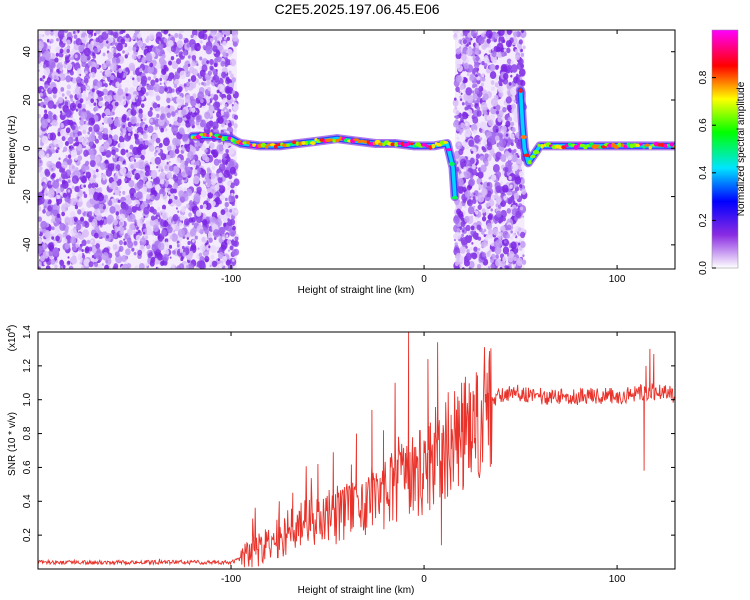 Image resolution: width=750 pixels, height=600 pixels. Describe the element at coordinates (617, 579) in the screenshot. I see `snr-x-tick-label: 100` at that location.